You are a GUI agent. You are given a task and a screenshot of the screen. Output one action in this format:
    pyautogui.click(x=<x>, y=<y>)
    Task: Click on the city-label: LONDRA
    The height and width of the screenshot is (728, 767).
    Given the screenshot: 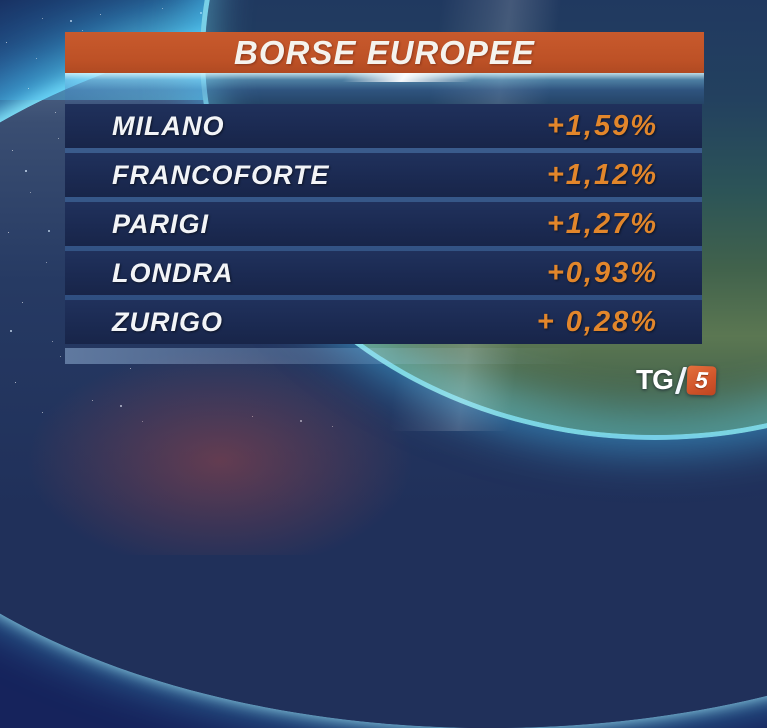 What is the action you would take?
    pyautogui.click(x=173, y=272)
    